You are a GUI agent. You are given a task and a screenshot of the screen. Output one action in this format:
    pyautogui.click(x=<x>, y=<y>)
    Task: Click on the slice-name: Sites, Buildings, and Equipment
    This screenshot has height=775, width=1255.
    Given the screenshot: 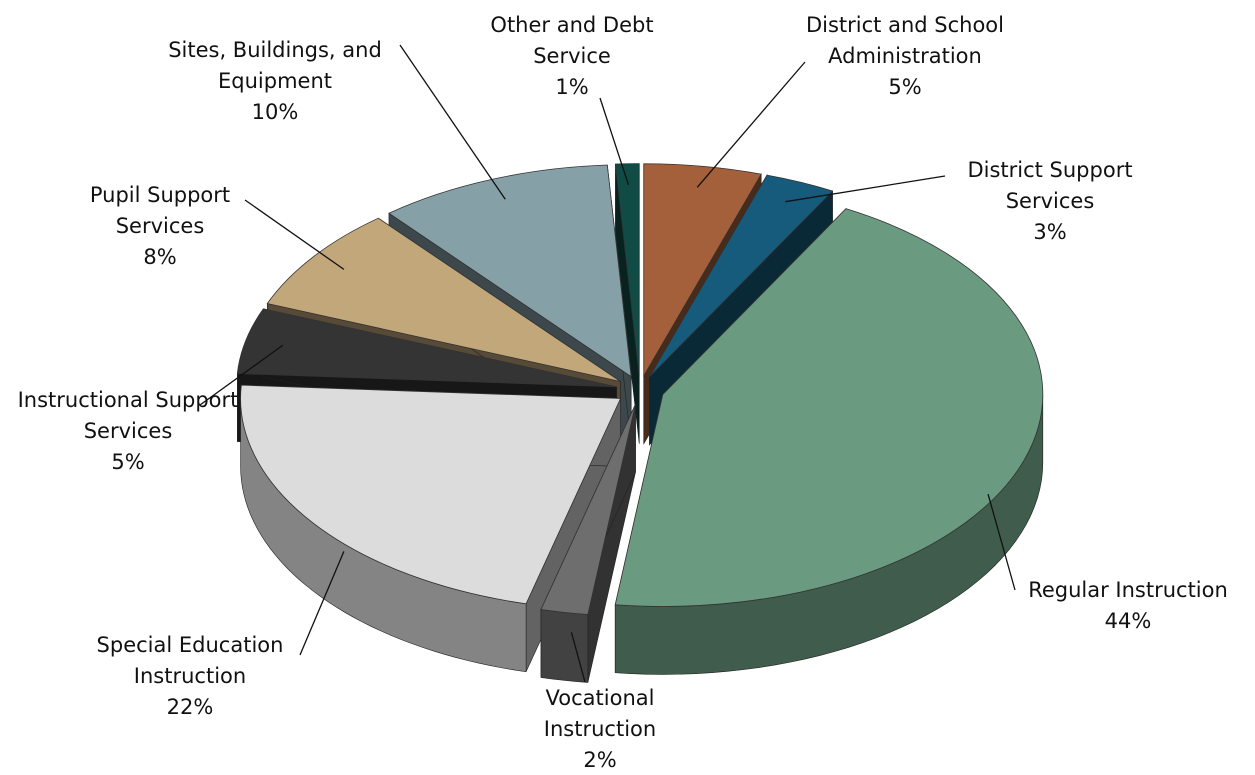 What is the action you would take?
    pyautogui.click(x=275, y=65)
    